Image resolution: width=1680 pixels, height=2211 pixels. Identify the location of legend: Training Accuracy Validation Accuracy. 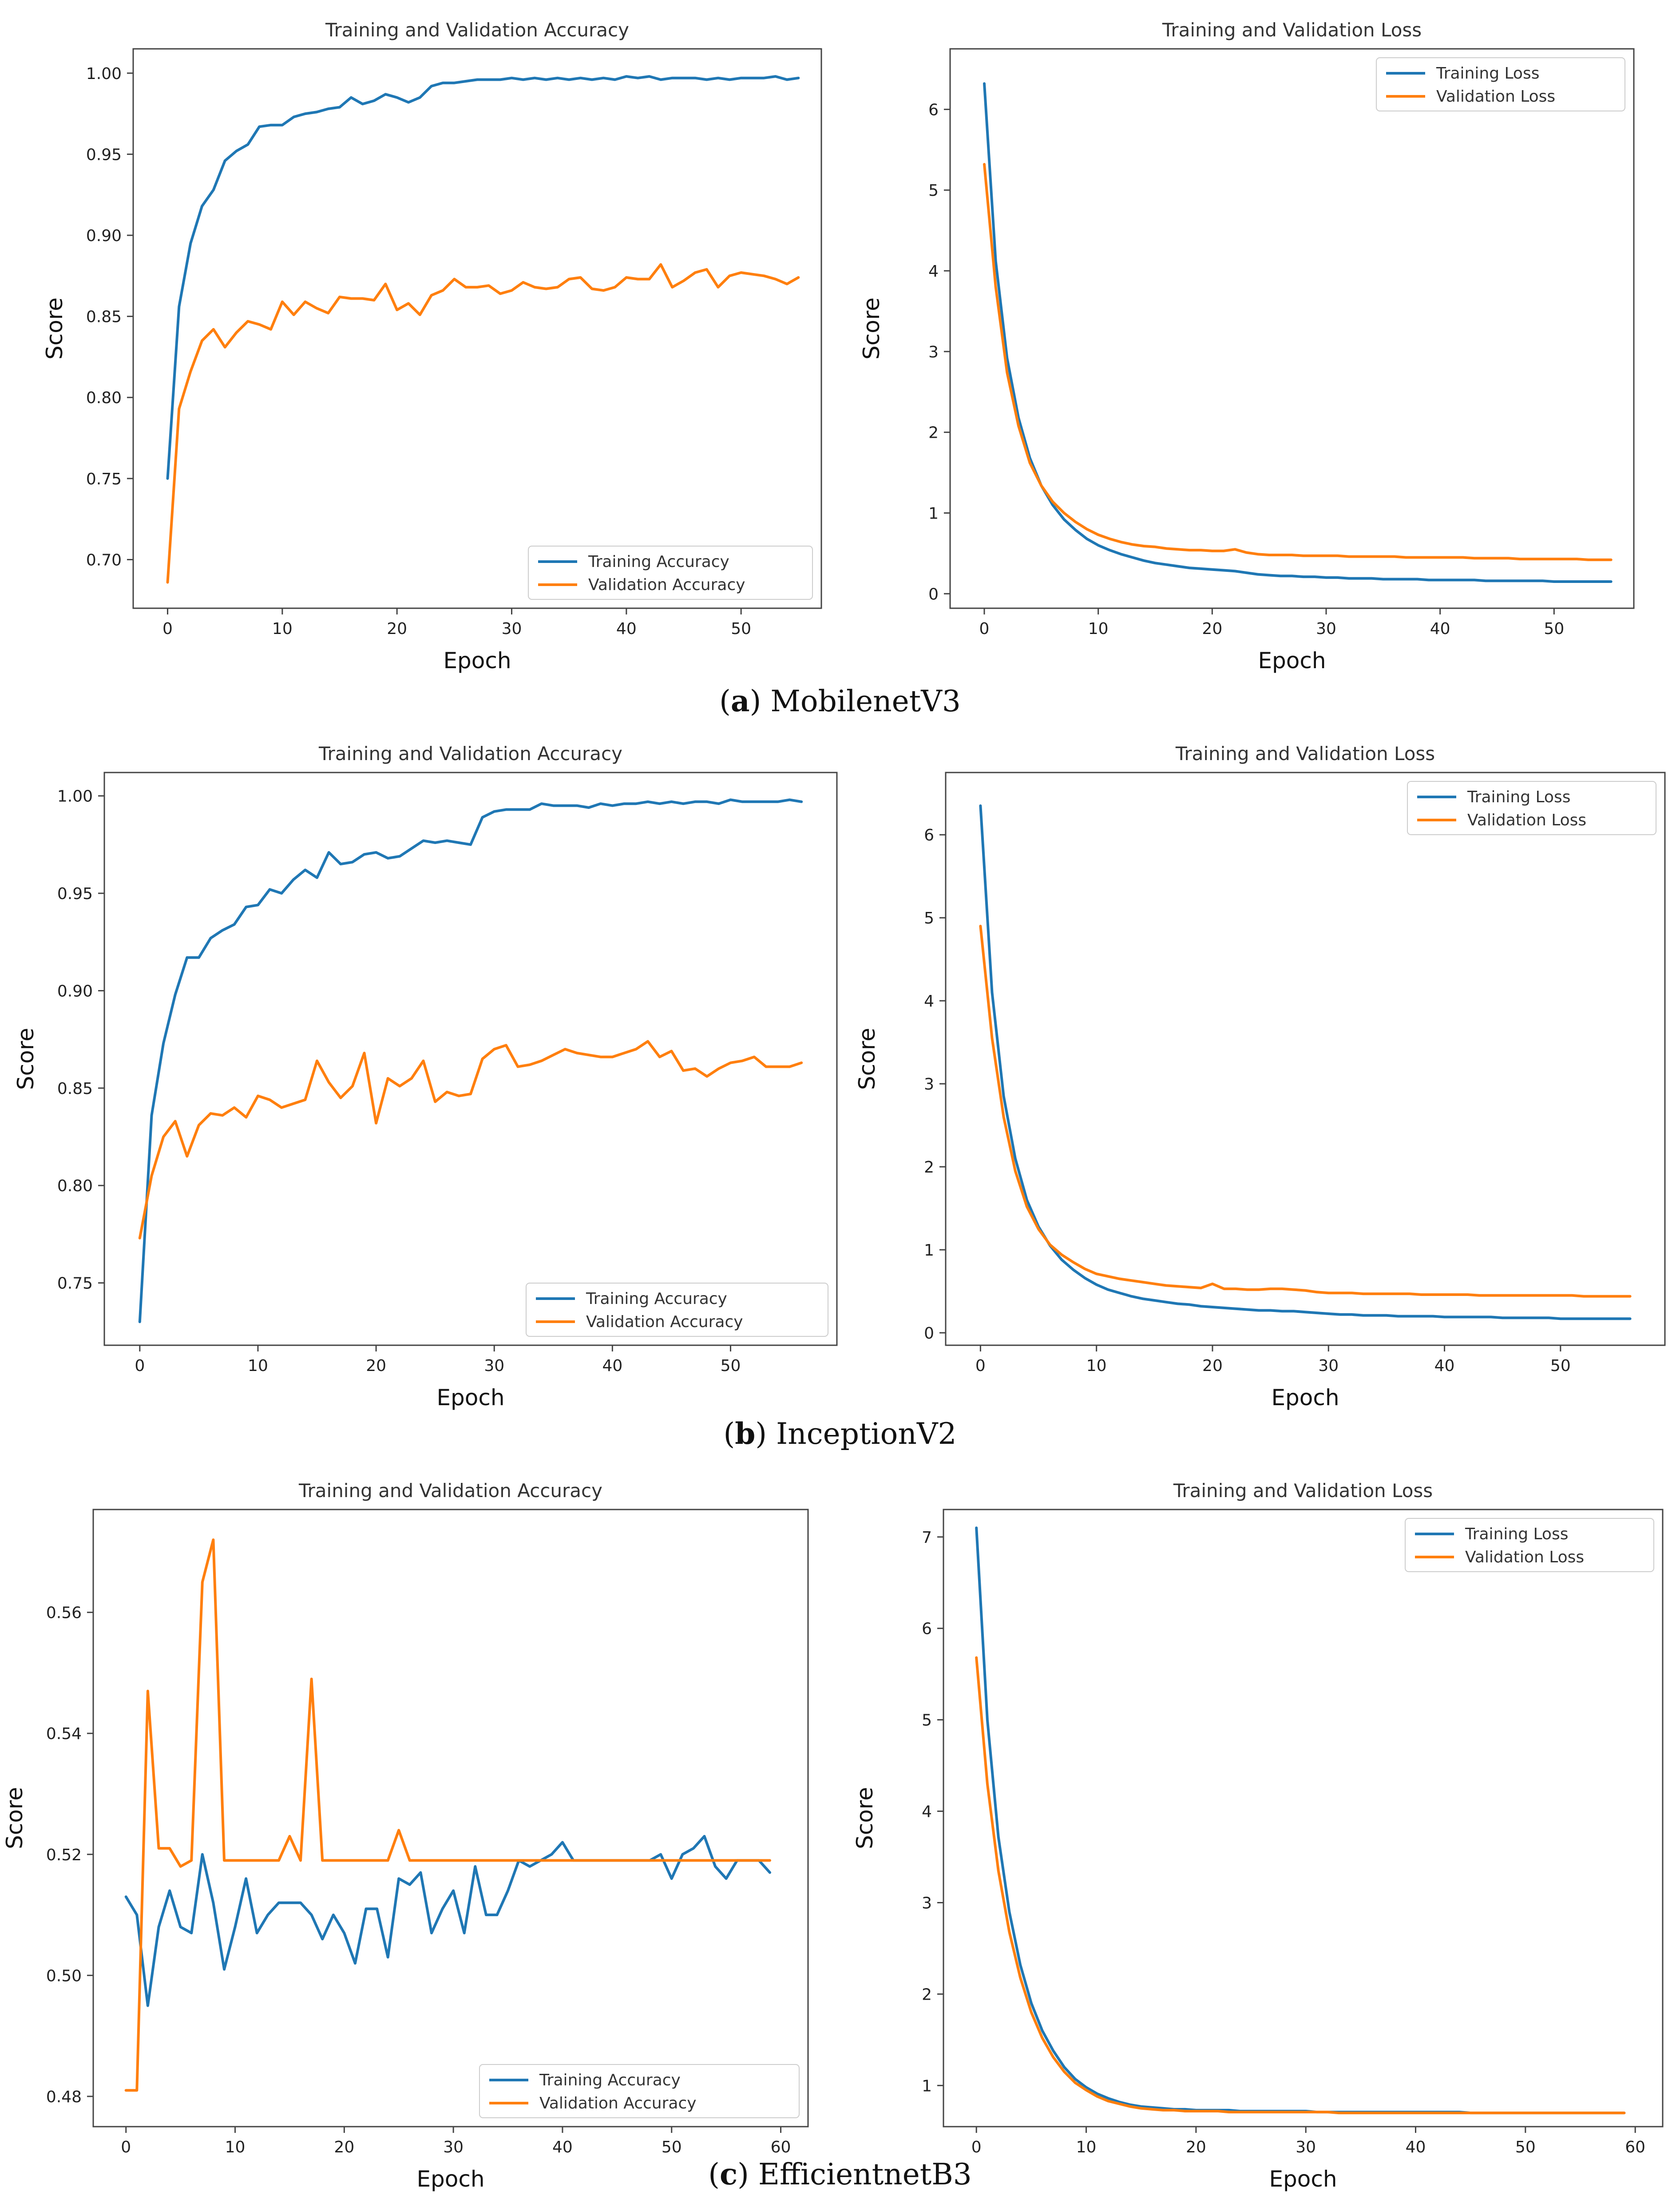
(639, 2091).